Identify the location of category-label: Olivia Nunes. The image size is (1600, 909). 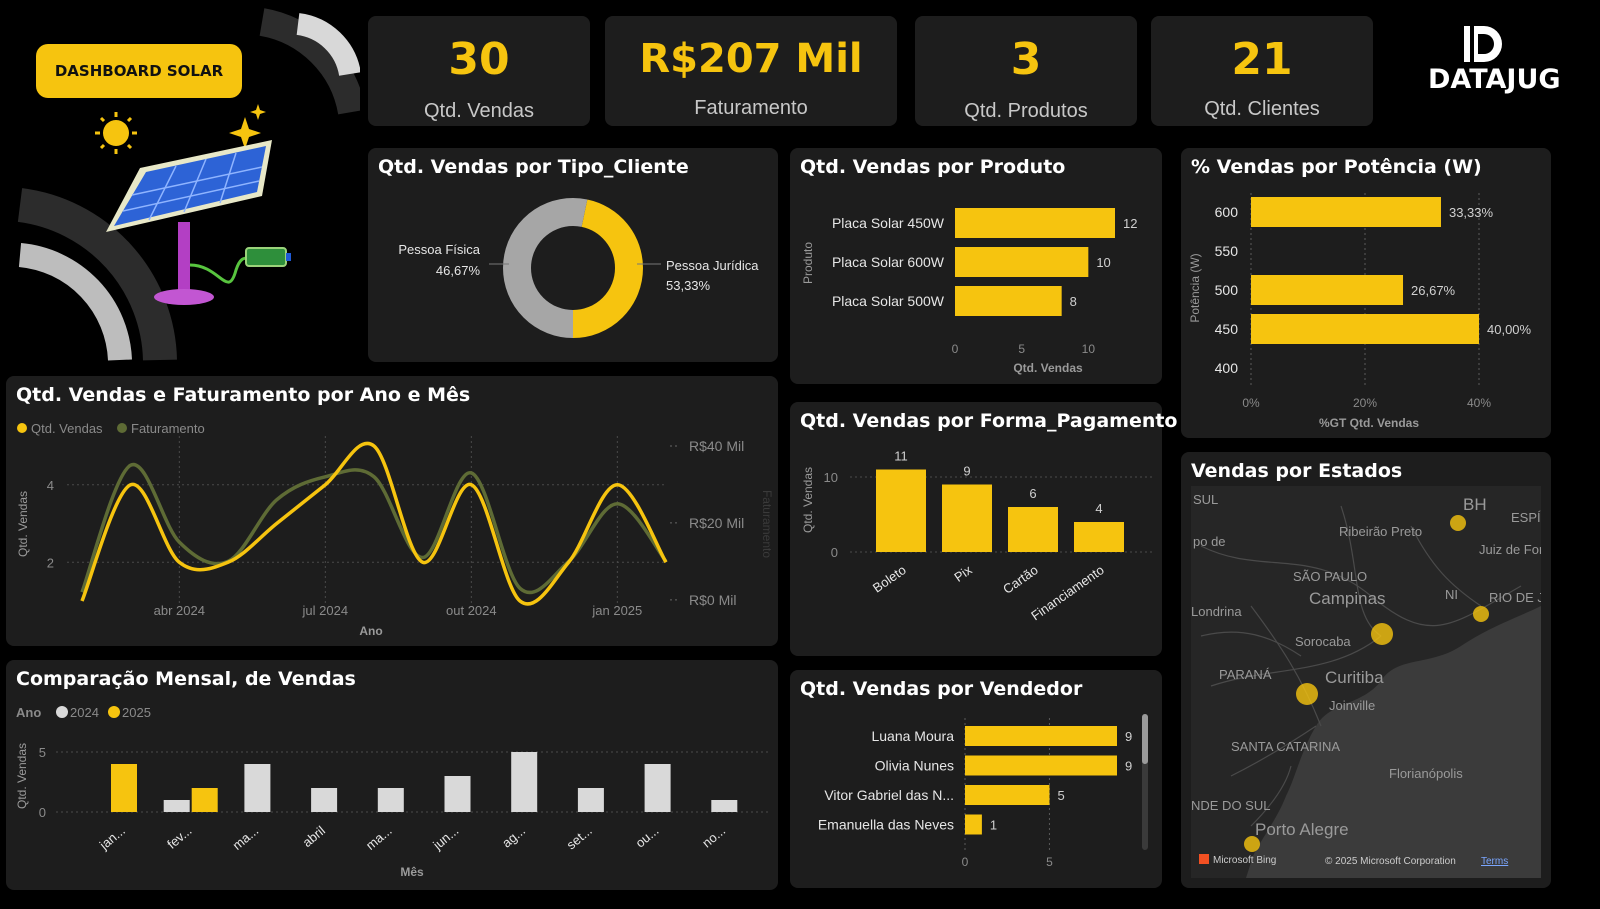
(914, 766).